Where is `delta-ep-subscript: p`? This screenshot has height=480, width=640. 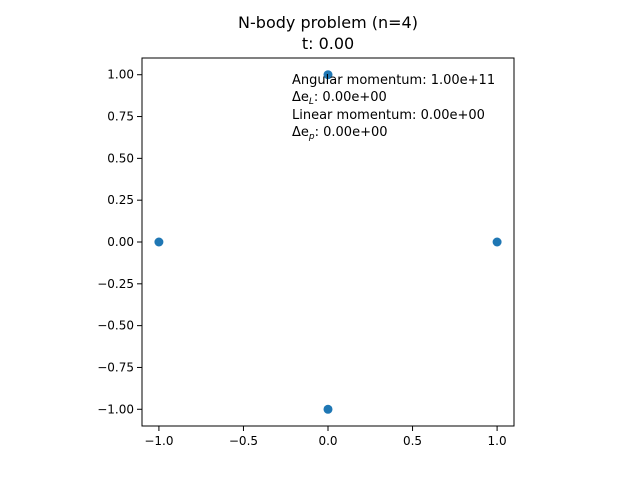
delta-ep-subscript: p is located at coordinates (311, 137).